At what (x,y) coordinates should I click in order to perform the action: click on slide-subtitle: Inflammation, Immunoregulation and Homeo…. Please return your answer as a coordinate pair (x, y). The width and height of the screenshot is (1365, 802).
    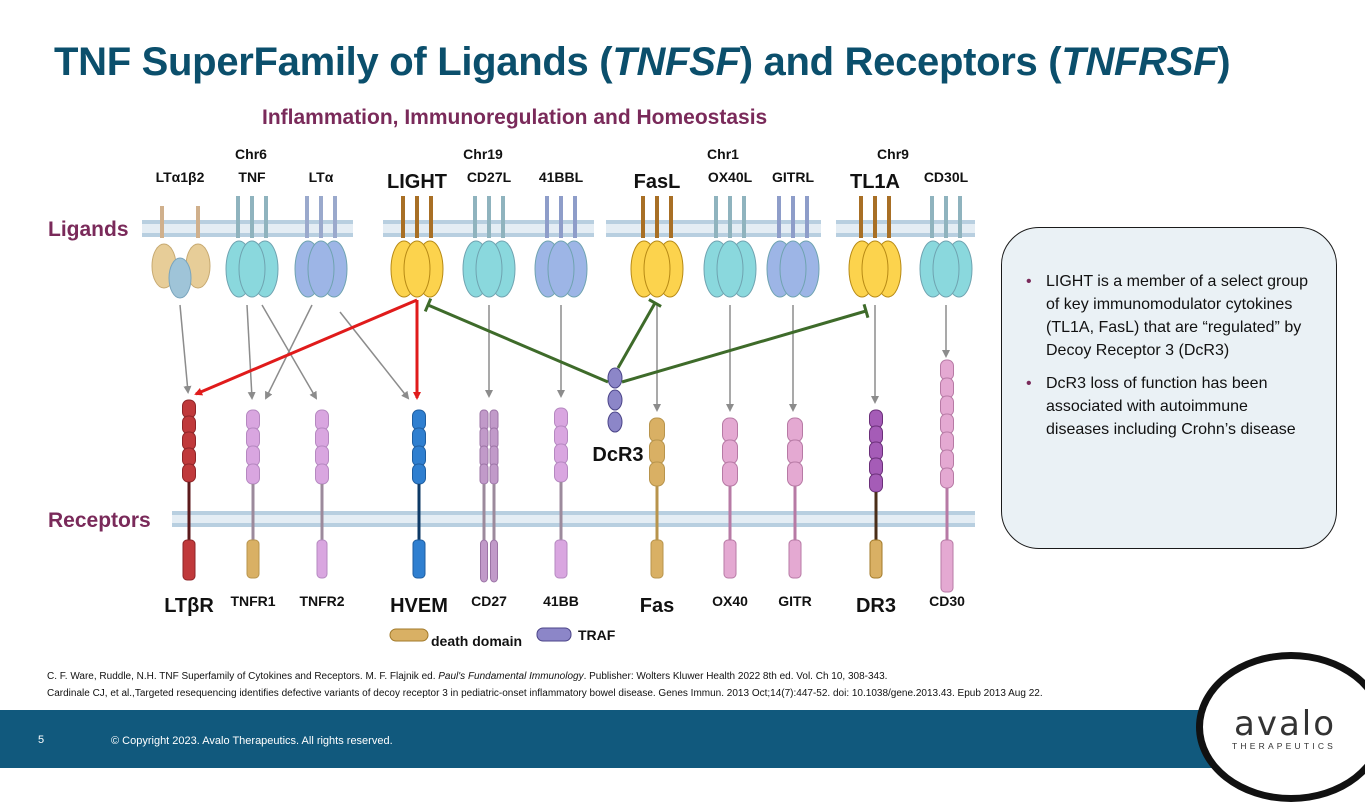
    Looking at the image, I should click on (515, 117).